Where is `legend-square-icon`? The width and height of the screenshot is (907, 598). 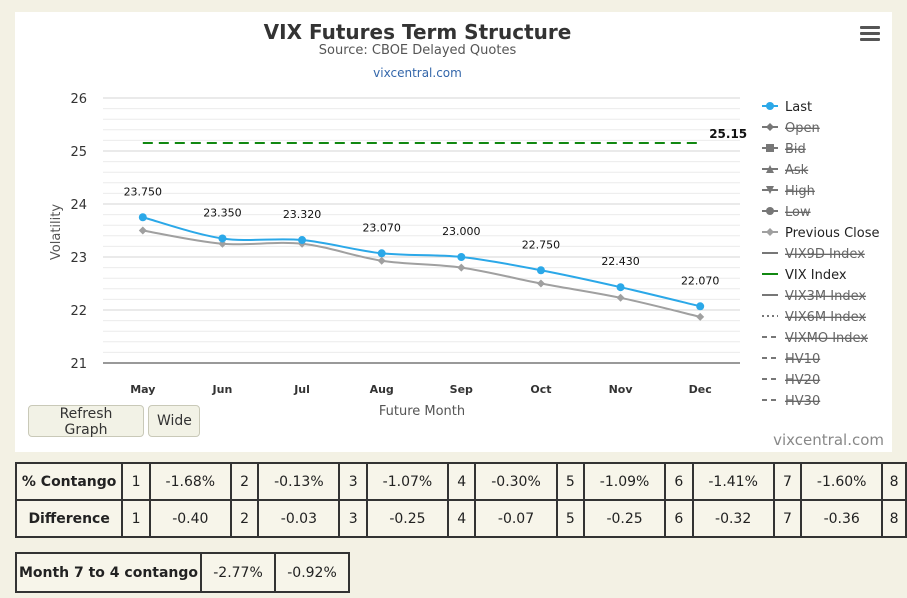
legend-square-icon is located at coordinates (770, 148).